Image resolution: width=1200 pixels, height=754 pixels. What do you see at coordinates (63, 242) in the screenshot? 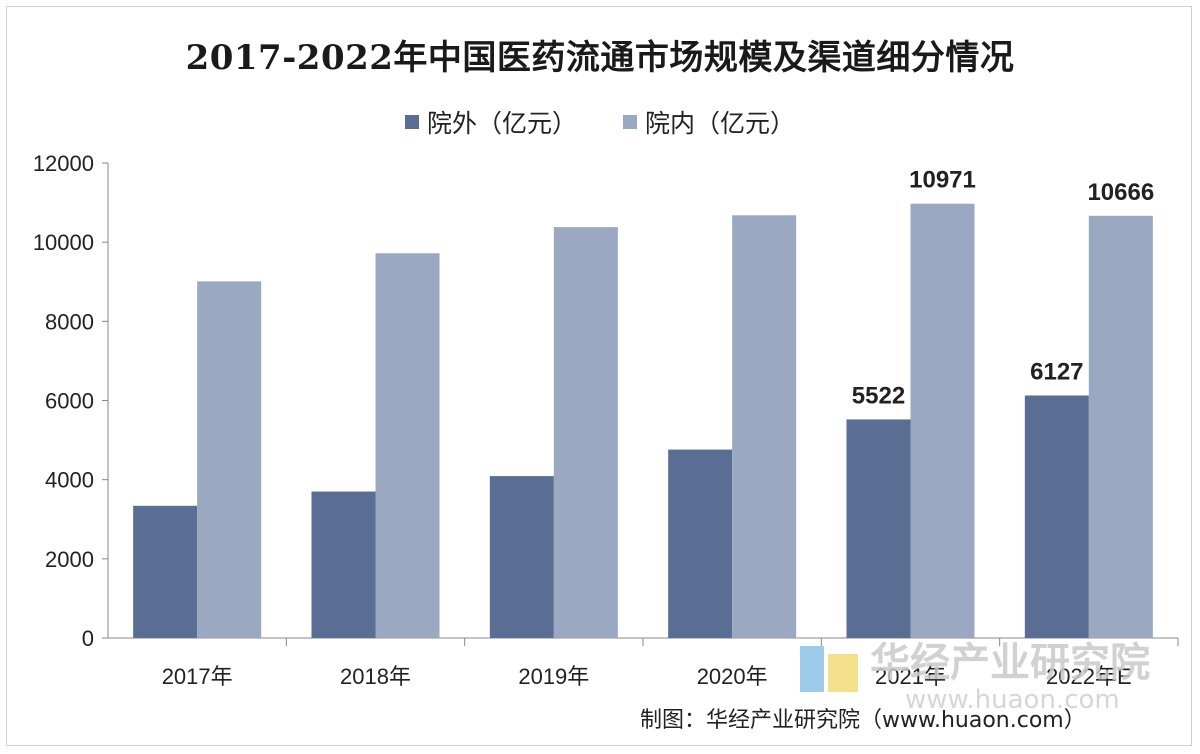
I see `y-tick-label: 10000` at bounding box center [63, 242].